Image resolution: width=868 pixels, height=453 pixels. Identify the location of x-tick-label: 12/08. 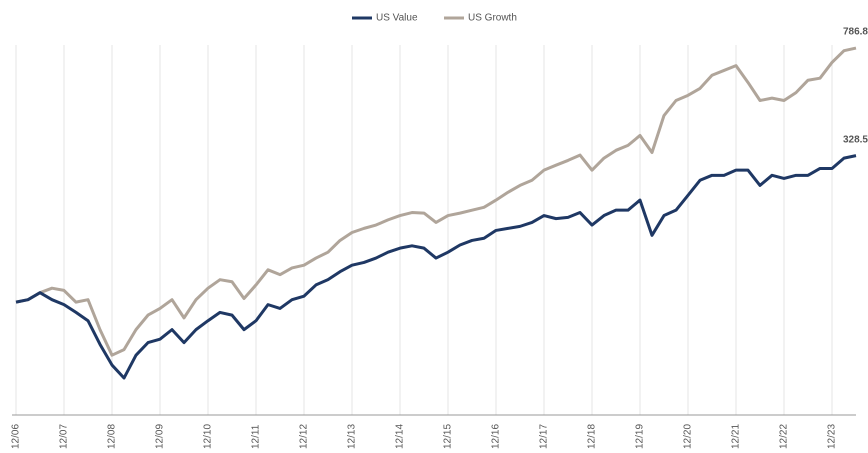
(112, 436).